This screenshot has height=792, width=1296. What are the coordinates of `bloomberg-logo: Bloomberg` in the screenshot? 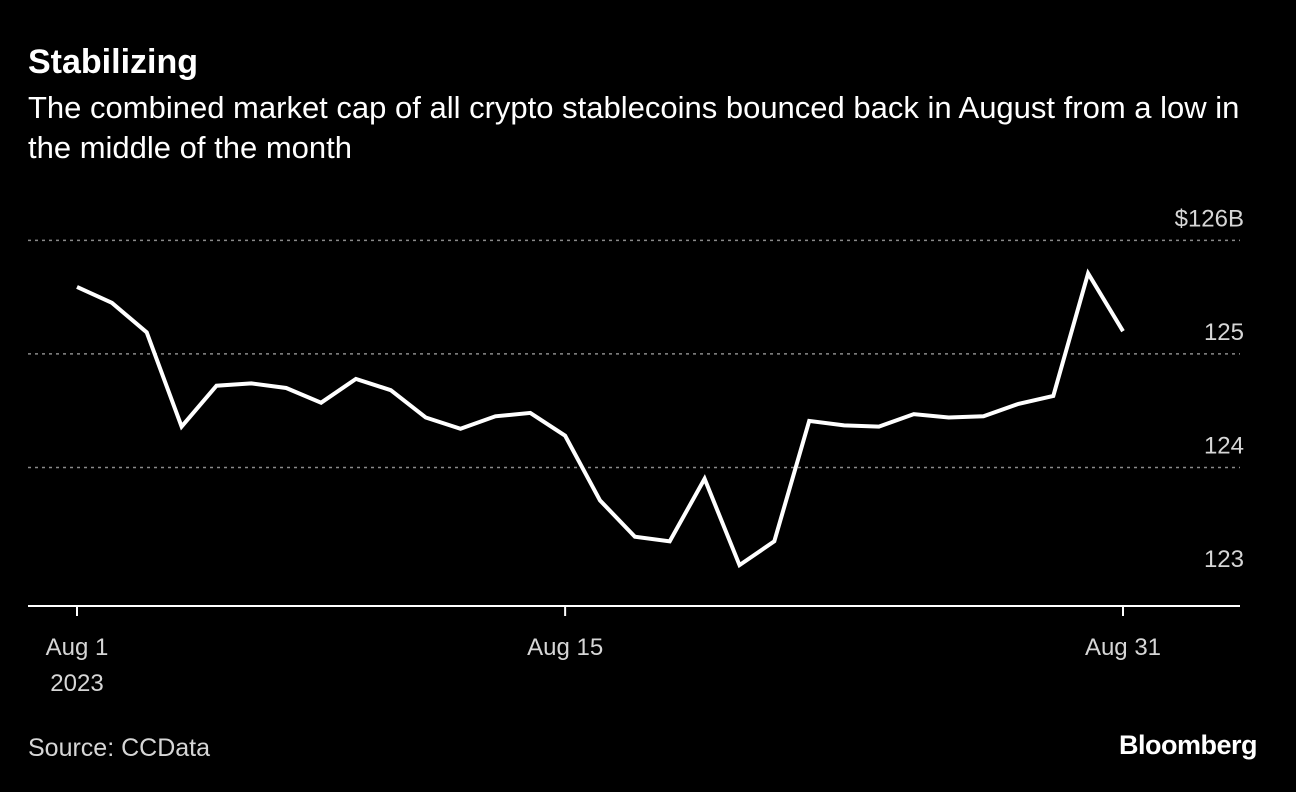 It's located at (1188, 745).